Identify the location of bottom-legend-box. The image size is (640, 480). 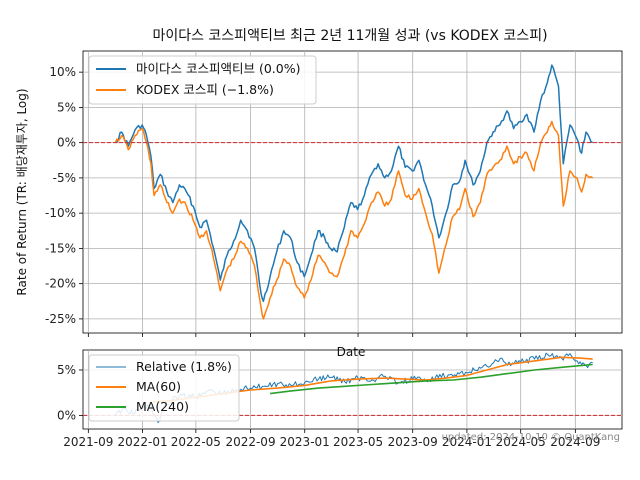
(164, 388).